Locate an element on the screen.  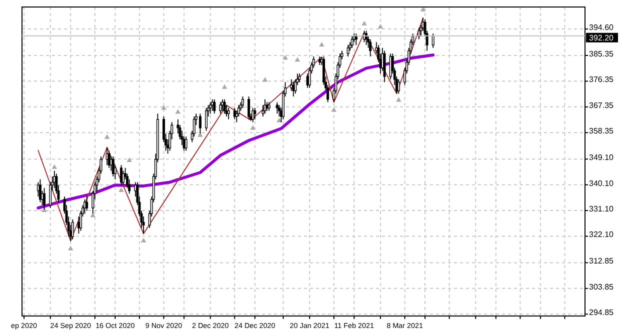
ref-line-label: 392.20 is located at coordinates (601, 37).